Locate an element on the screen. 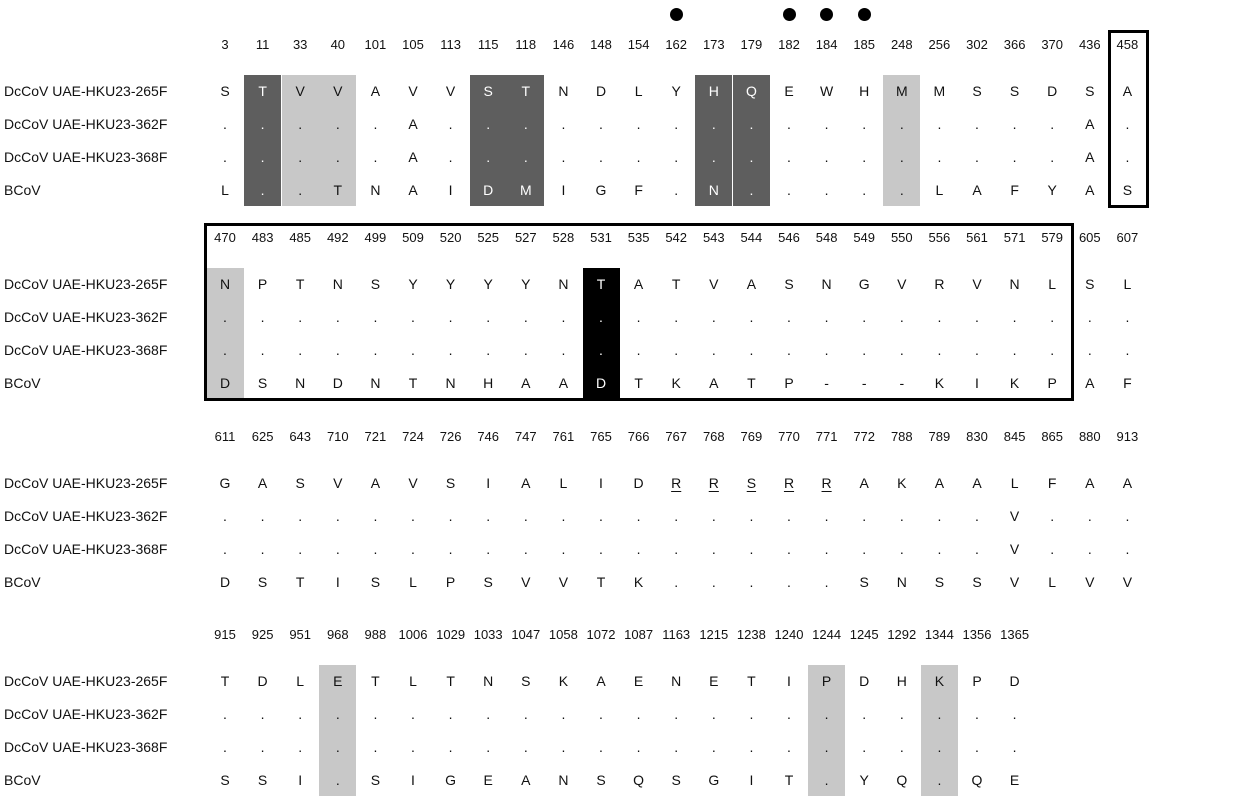  position-number: 436 is located at coordinates (1089, 44).